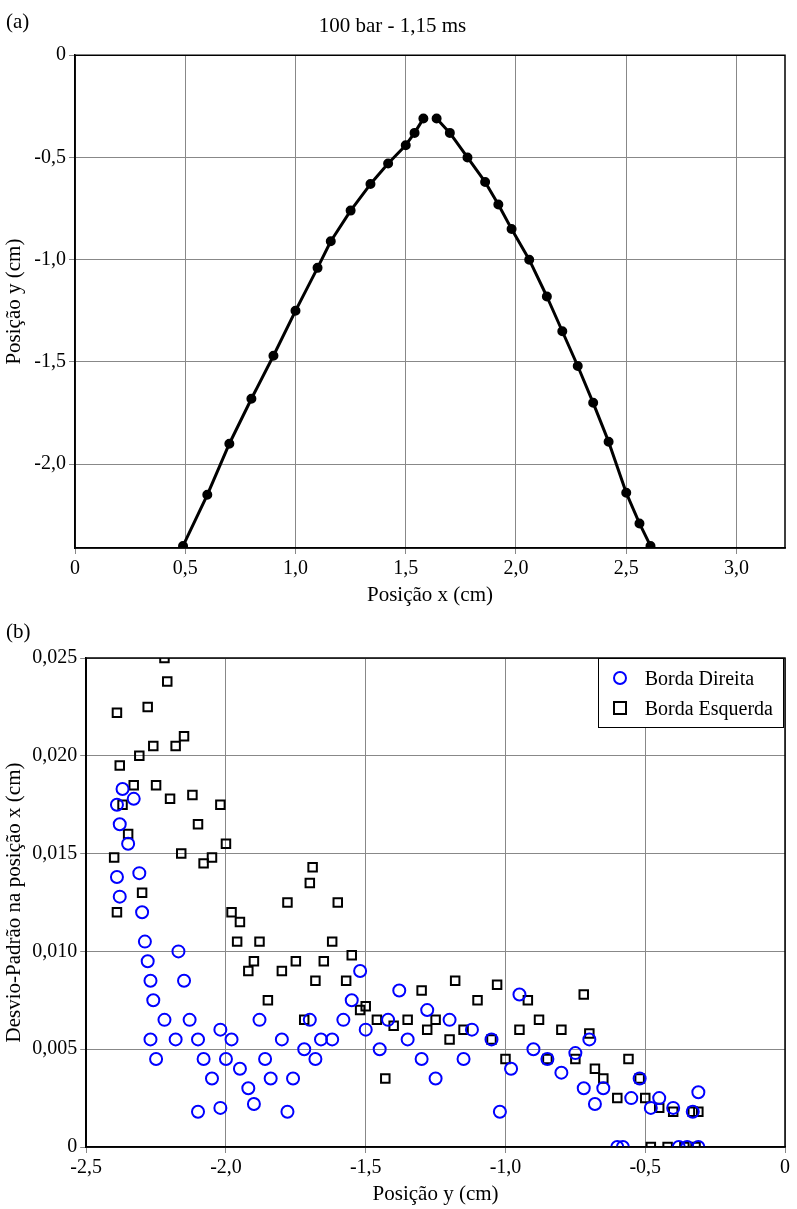 Image resolution: width=797 pixels, height=1209 pixels. I want to click on y-tick-label: -2,0, so click(50, 462).